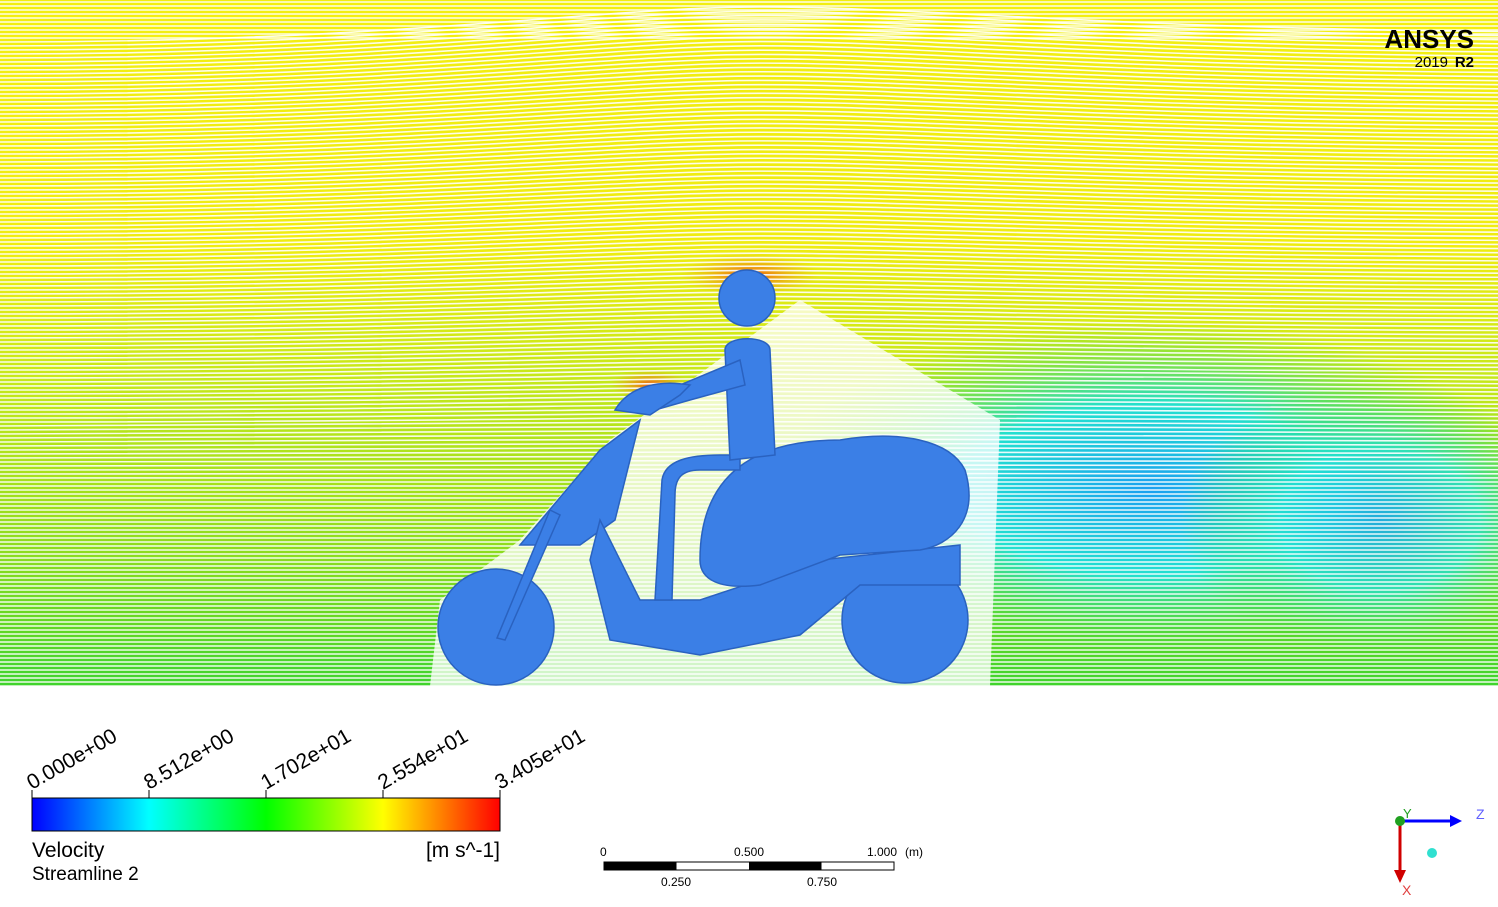 This screenshot has height=907, width=1498. What do you see at coordinates (306, 759) in the screenshot?
I see `colorbar-label: 1.702e+01` at bounding box center [306, 759].